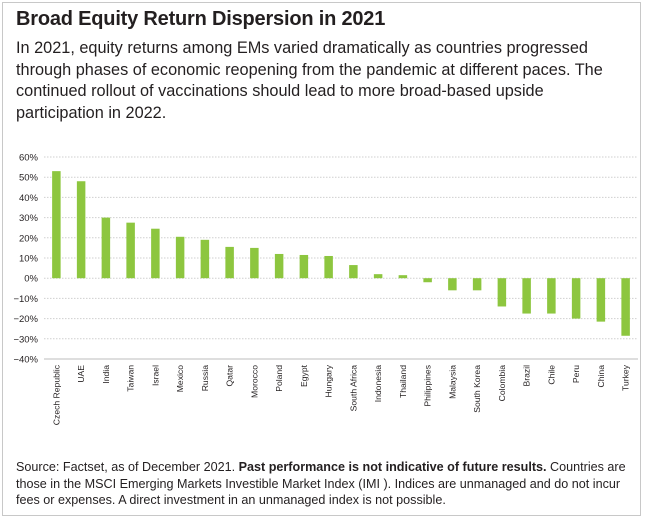 Image resolution: width=645 pixels, height=520 pixels. I want to click on y-tick-label: −30%, so click(25, 339).